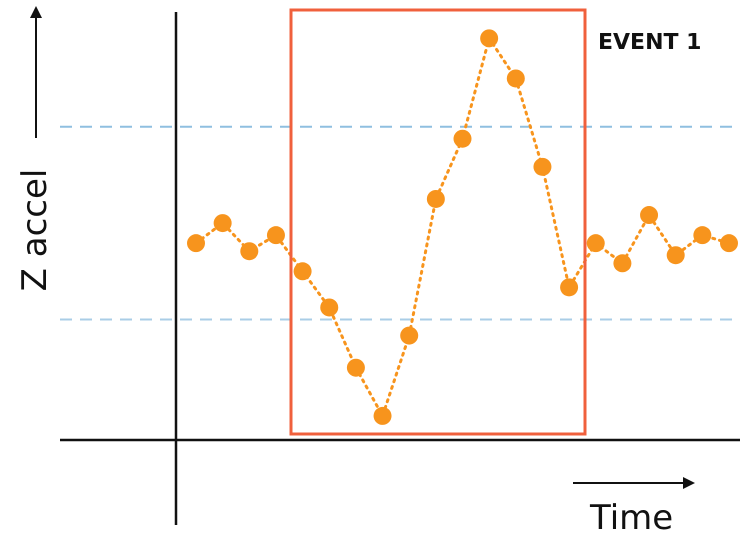 This screenshot has height=544, width=753. I want to click on annotation: EVENT 1, so click(650, 42).